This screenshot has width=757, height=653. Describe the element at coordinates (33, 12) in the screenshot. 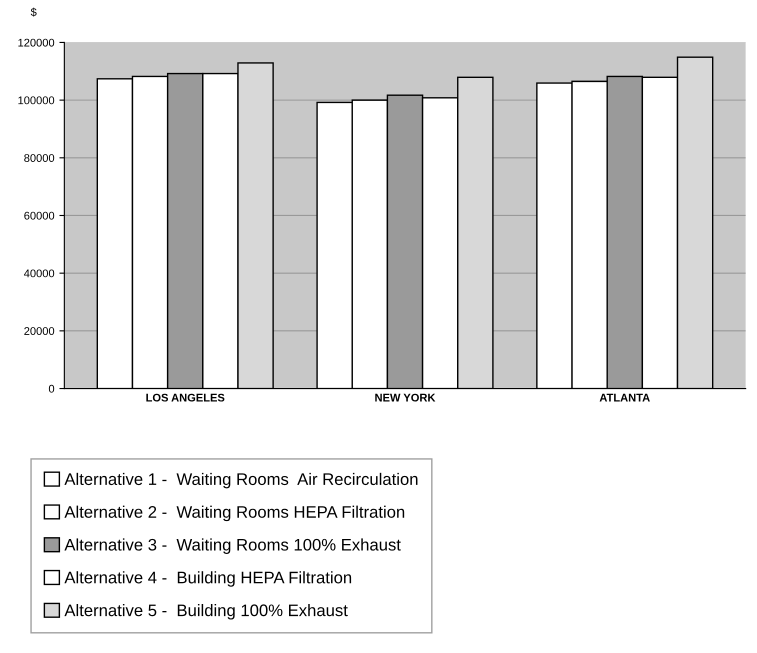

I see `y-axis-title: $` at that location.